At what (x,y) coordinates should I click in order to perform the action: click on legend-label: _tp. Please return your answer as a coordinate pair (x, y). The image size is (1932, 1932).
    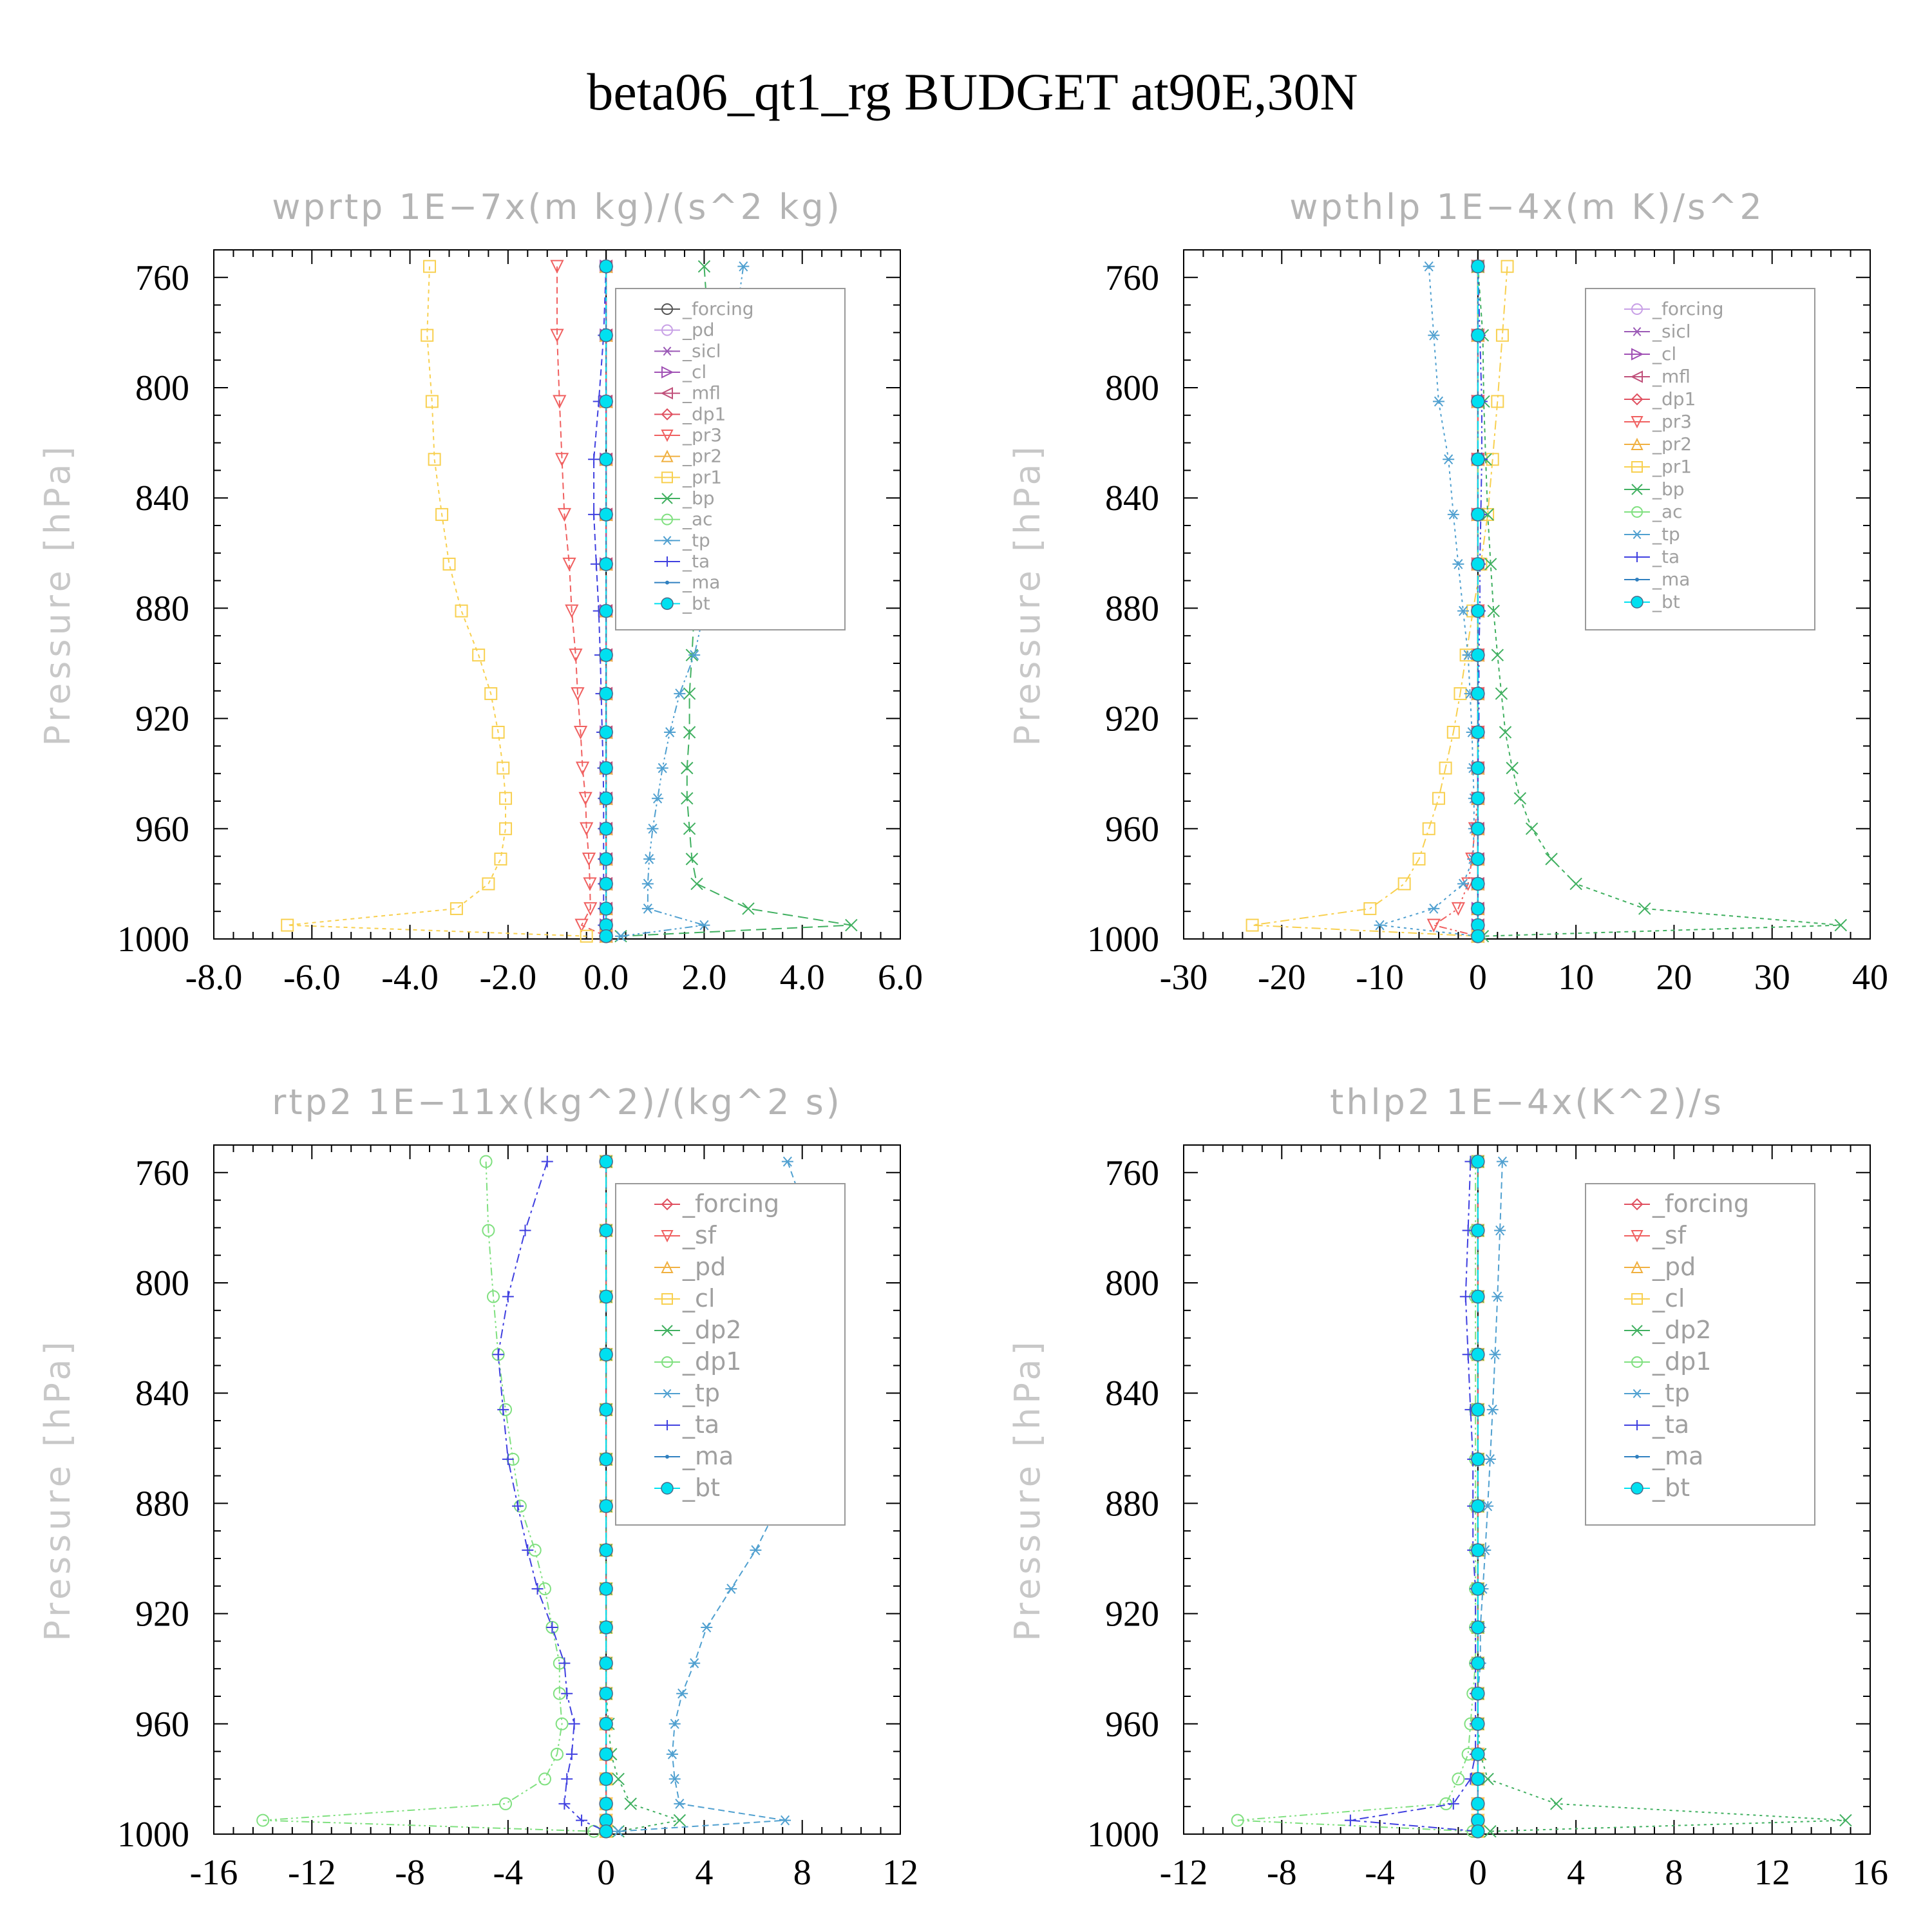
    Looking at the image, I should click on (701, 1393).